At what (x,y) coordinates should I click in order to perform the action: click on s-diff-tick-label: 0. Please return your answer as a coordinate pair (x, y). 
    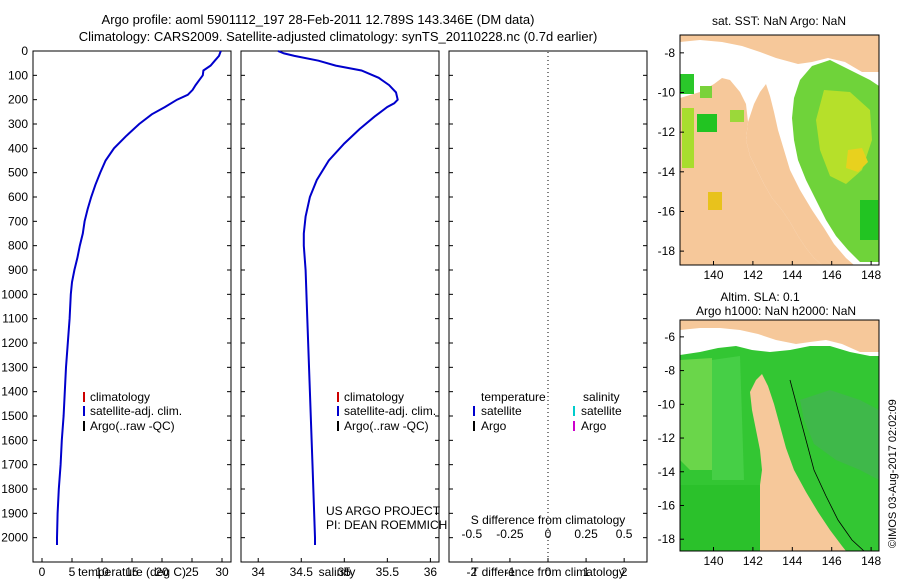
    Looking at the image, I should click on (548, 534).